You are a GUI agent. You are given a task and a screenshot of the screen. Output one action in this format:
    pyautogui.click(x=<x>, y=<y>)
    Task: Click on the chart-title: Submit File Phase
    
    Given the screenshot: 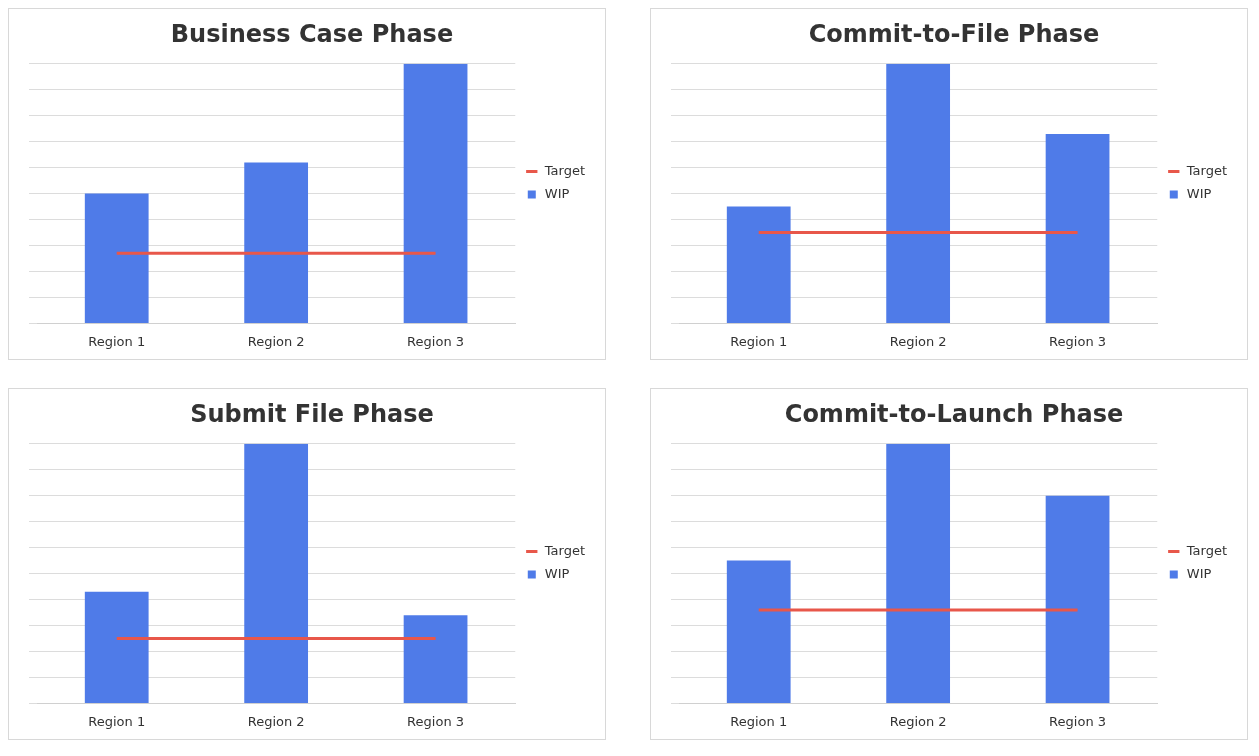 What is the action you would take?
    pyautogui.click(x=312, y=413)
    